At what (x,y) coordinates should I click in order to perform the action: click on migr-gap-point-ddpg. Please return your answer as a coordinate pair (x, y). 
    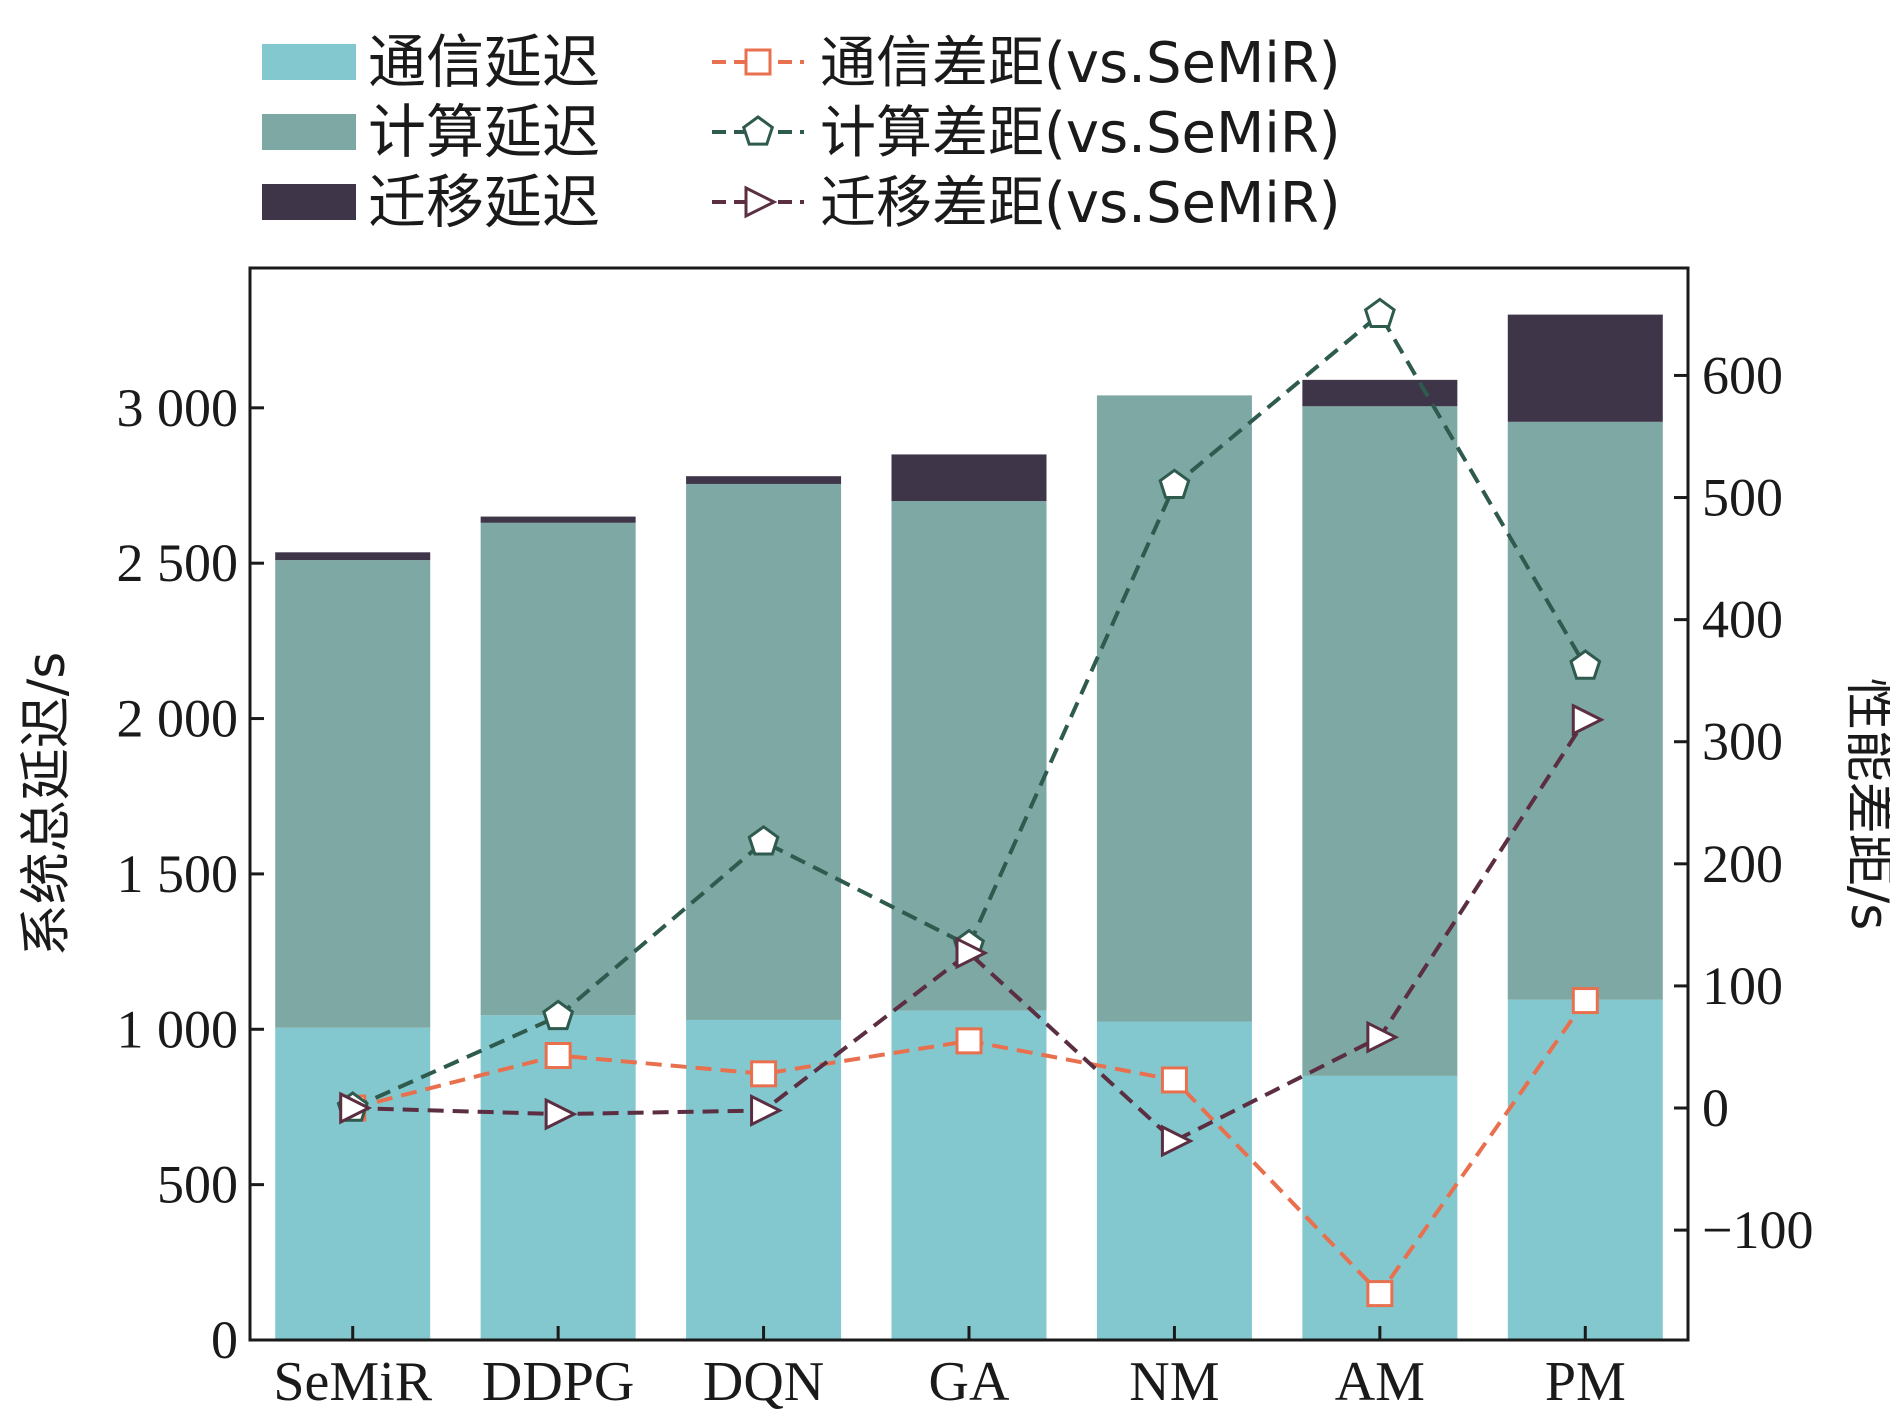
    Looking at the image, I should click on (561, 1114).